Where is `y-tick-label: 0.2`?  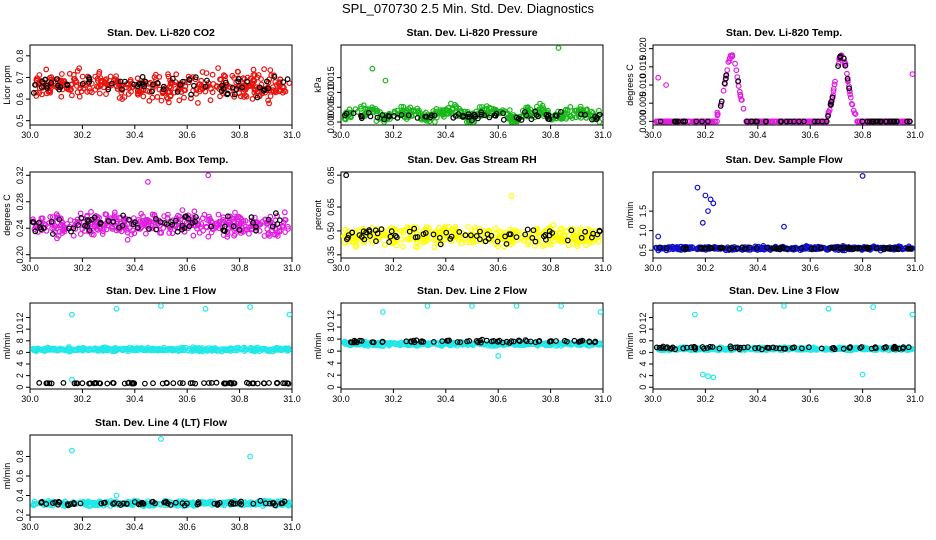
y-tick-label: 0.2 is located at coordinates (20, 515).